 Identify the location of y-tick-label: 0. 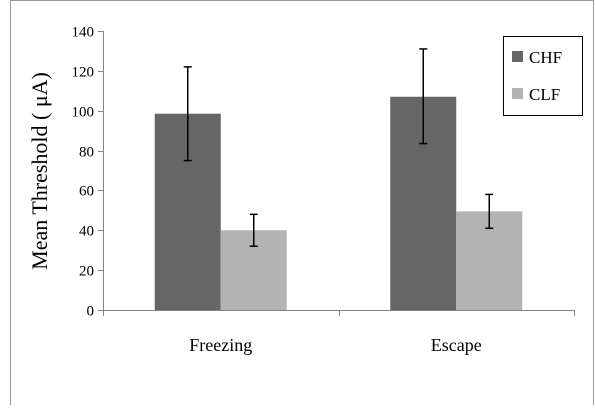
(91, 312).